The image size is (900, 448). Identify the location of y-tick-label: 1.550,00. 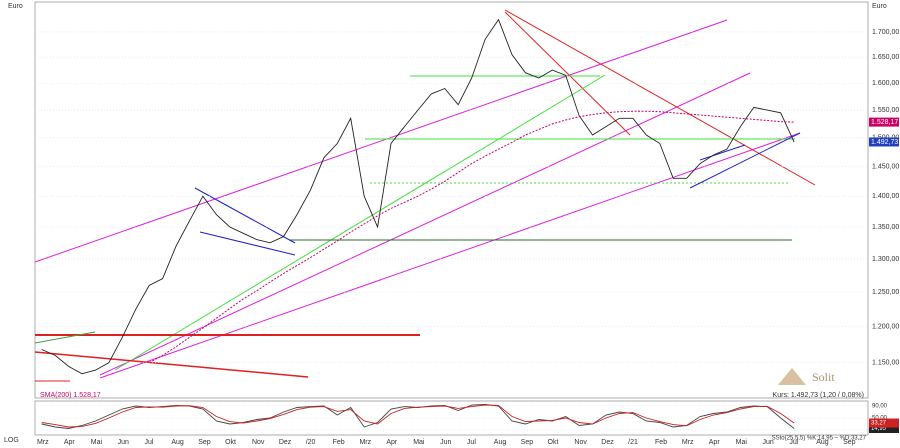
(885, 110).